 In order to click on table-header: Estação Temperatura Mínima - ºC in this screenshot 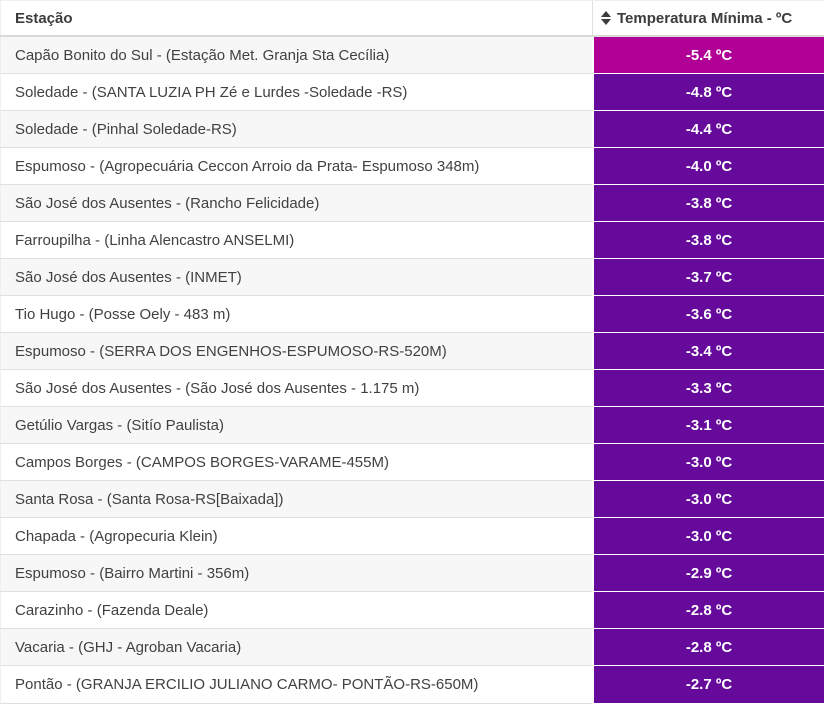, I will do `click(412, 18)`.